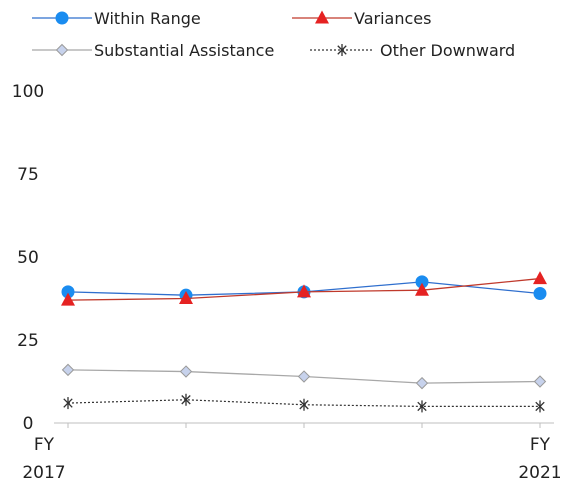 The image size is (574, 487). Describe the element at coordinates (28, 175) in the screenshot. I see `y-tick-label: 75` at that location.